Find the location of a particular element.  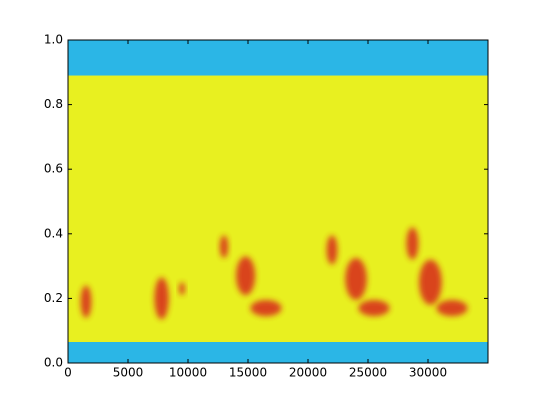

y-tick-label: 0.2 is located at coordinates (53, 298).